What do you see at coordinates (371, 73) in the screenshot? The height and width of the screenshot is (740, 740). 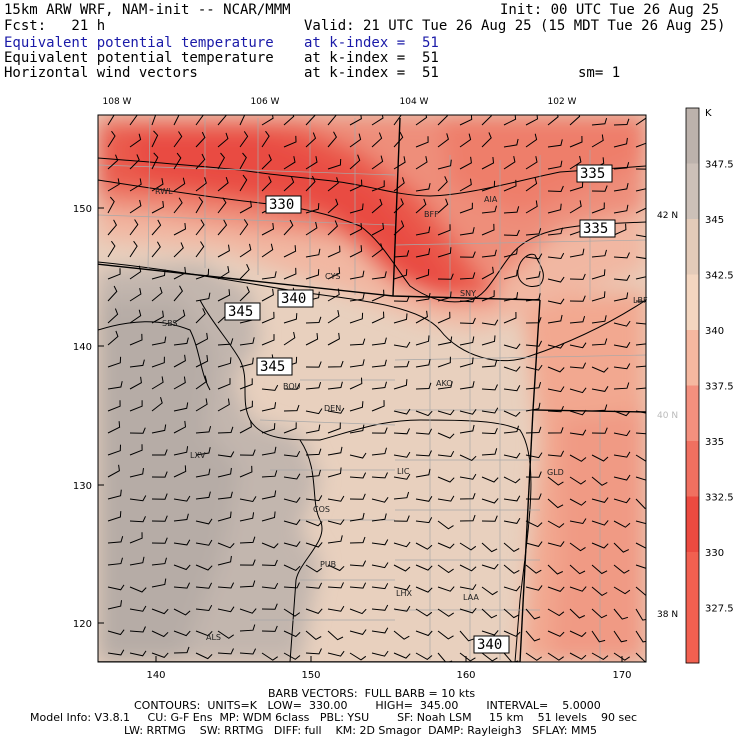 I see `field-3-level: at k-index = 51` at bounding box center [371, 73].